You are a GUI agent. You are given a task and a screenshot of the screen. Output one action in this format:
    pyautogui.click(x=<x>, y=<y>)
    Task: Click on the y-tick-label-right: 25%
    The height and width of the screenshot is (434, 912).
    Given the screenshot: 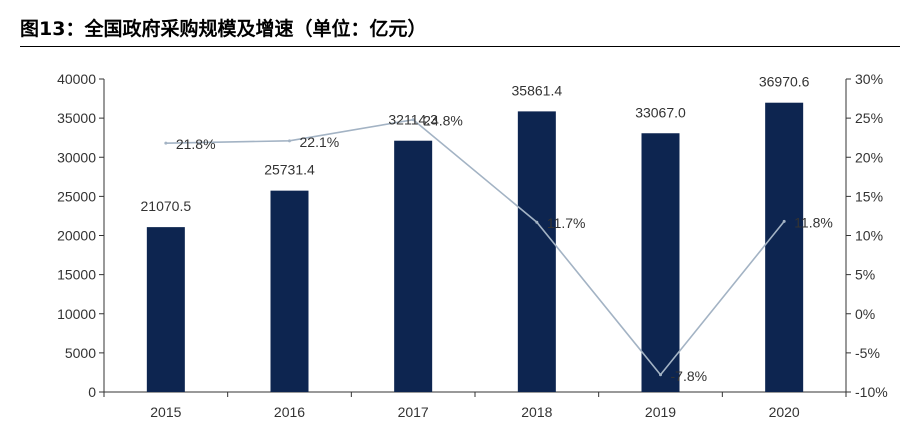 What is the action you would take?
    pyautogui.click(x=869, y=118)
    